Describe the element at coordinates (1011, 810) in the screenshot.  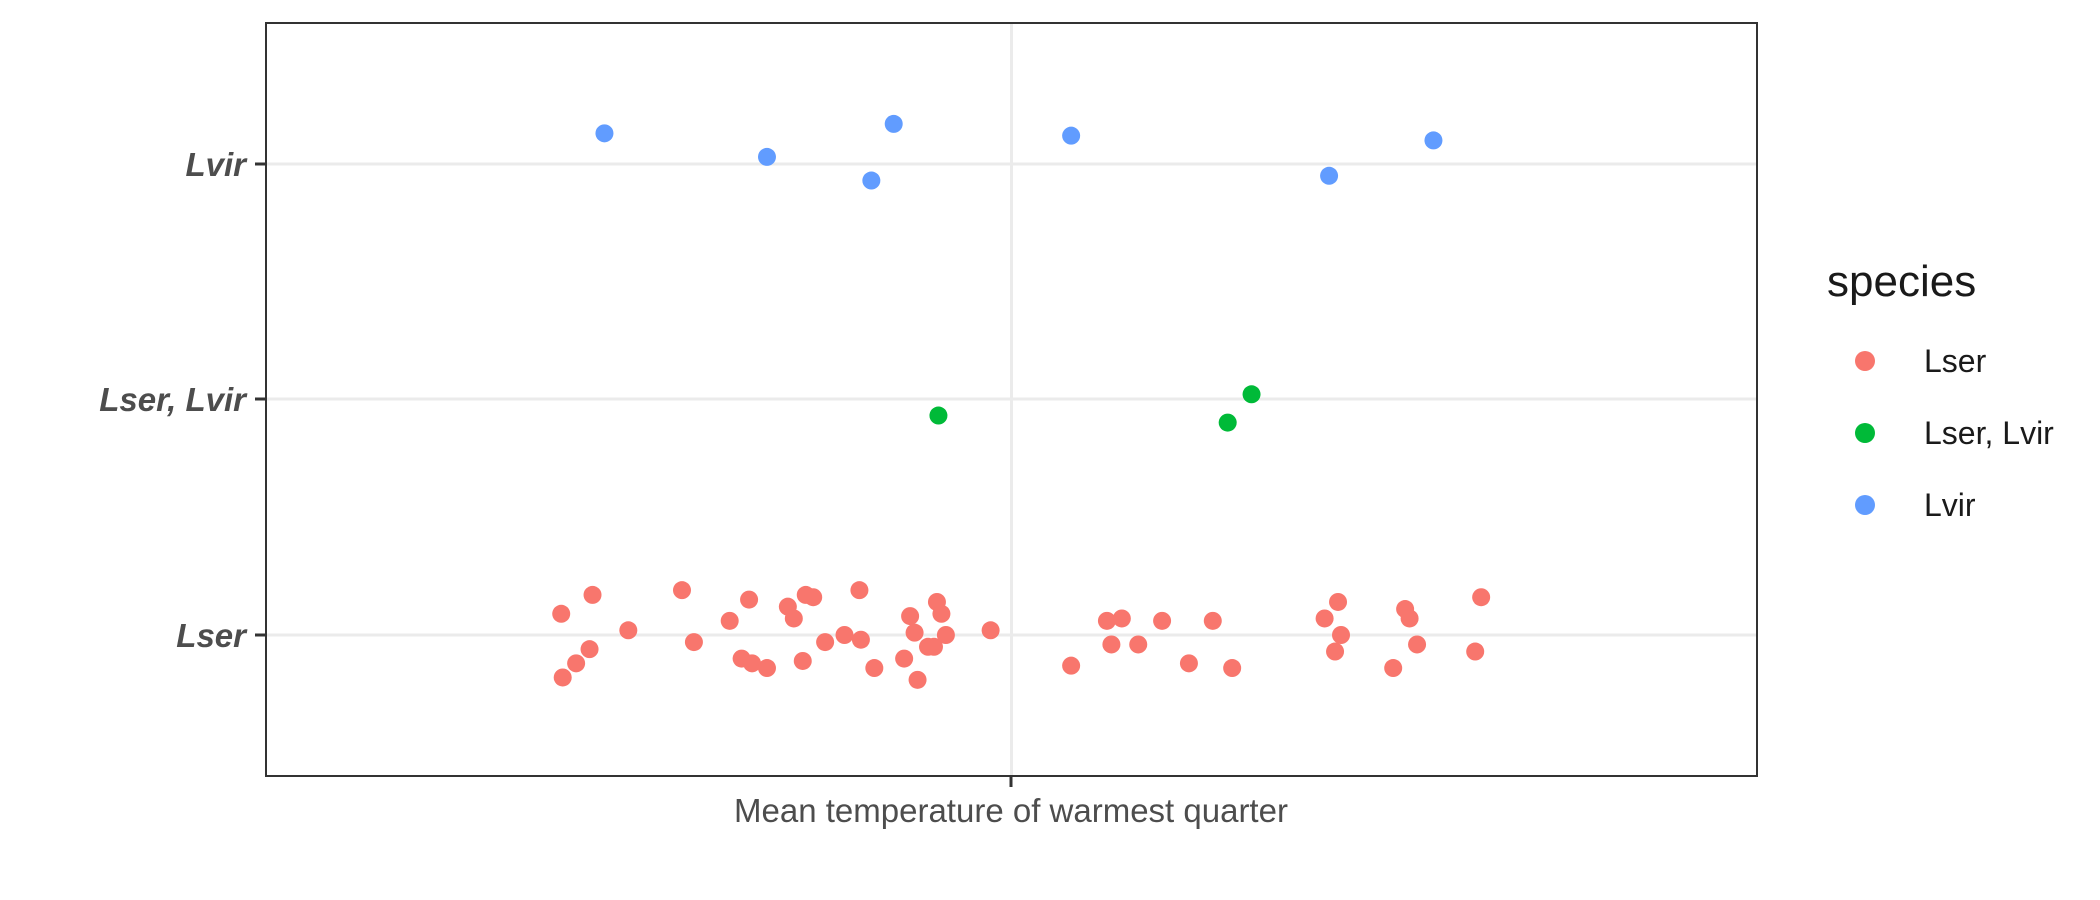
I see `x-axis-label: Mean temperature of warmest quarter` at that location.